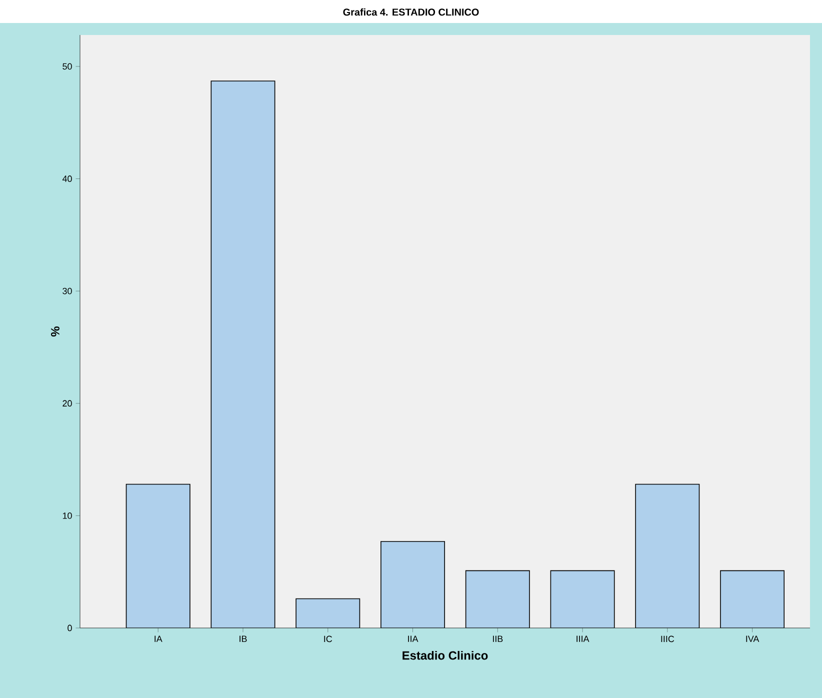  What do you see at coordinates (243, 639) in the screenshot?
I see `x-tick-label: IB` at bounding box center [243, 639].